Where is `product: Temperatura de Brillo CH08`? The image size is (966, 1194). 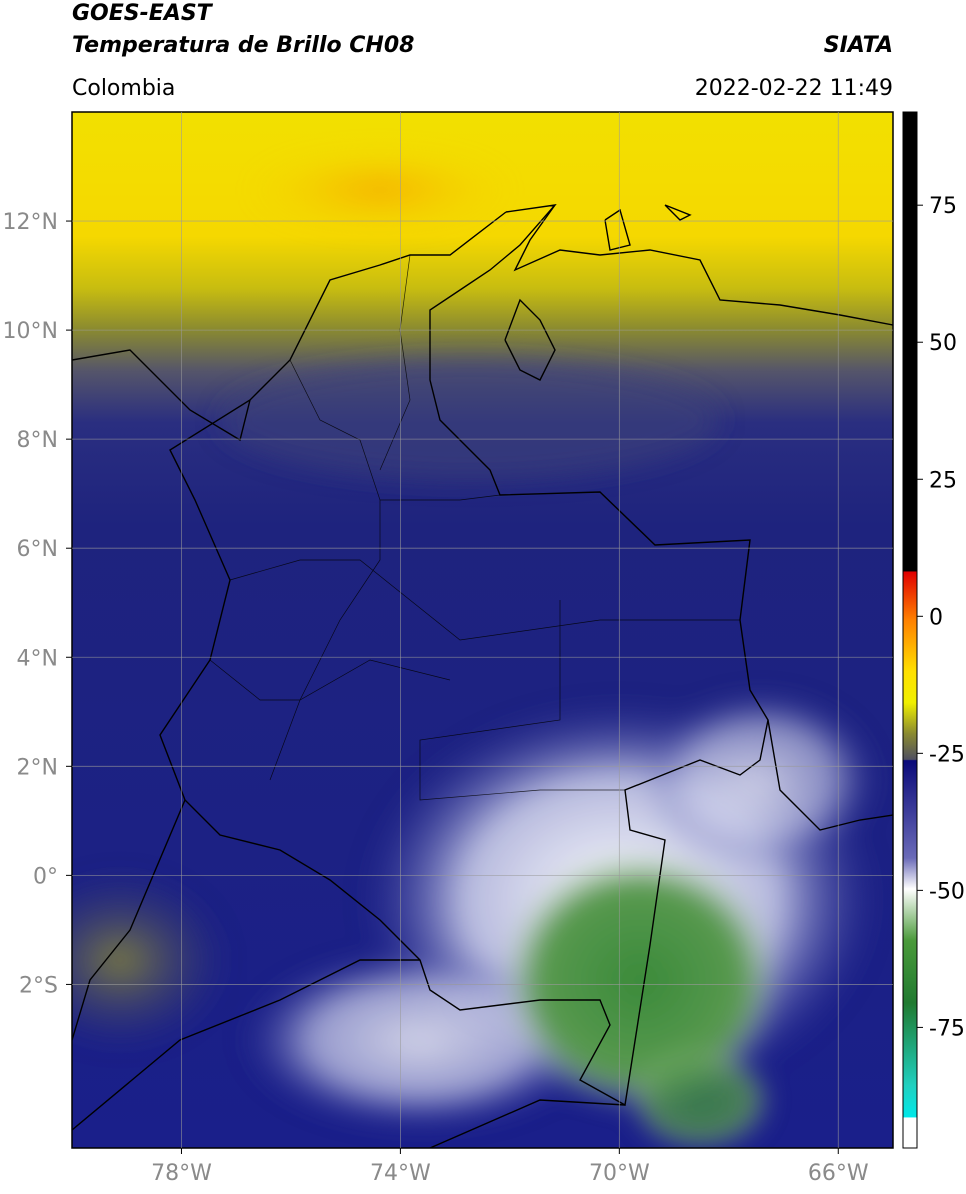 product: Temperatura de Brillo CH08 is located at coordinates (243, 45).